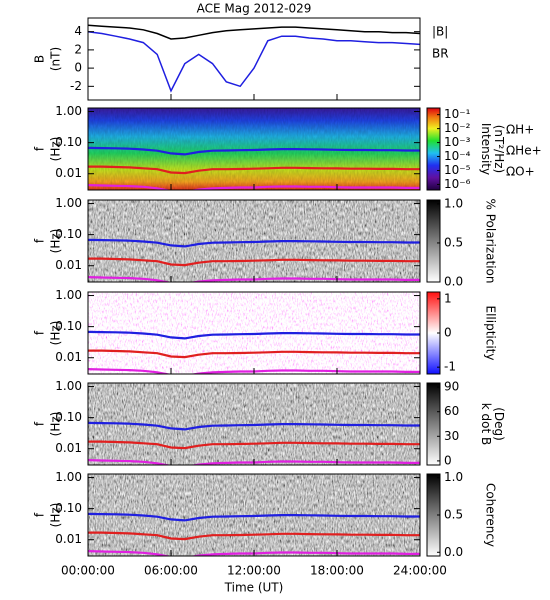 This screenshot has width=550, height=600. I want to click on legend-entry: ΩO+, so click(520, 172).